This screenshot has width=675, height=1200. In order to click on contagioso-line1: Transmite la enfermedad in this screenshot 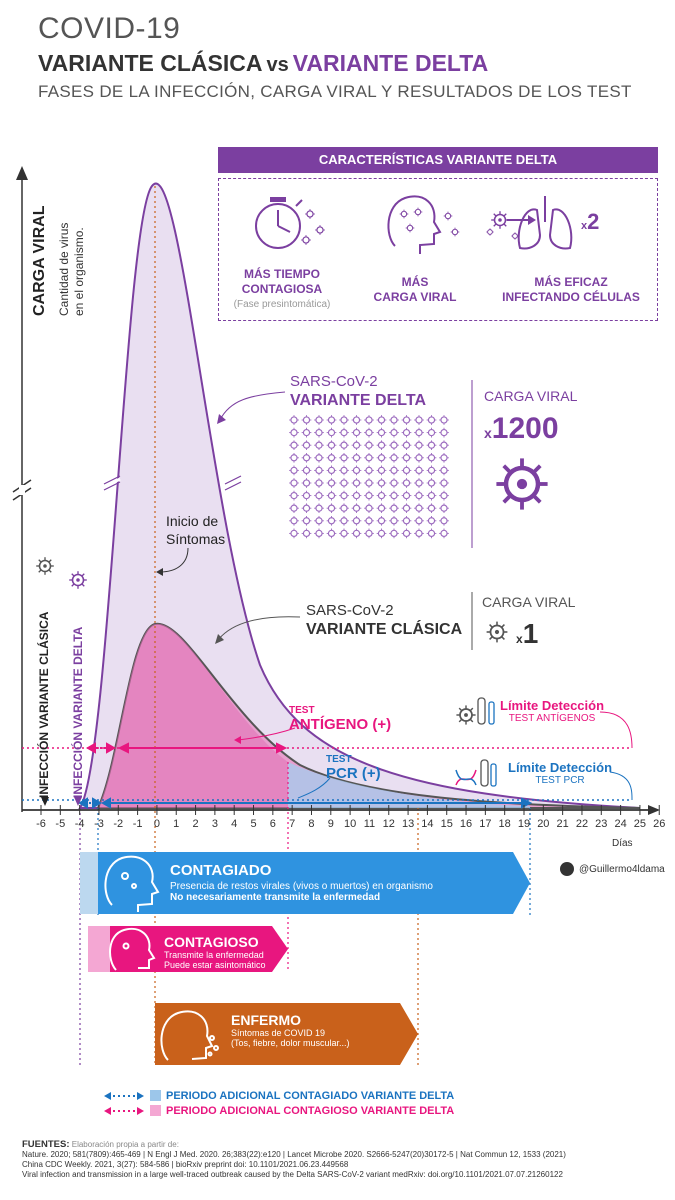, I will do `click(214, 955)`.